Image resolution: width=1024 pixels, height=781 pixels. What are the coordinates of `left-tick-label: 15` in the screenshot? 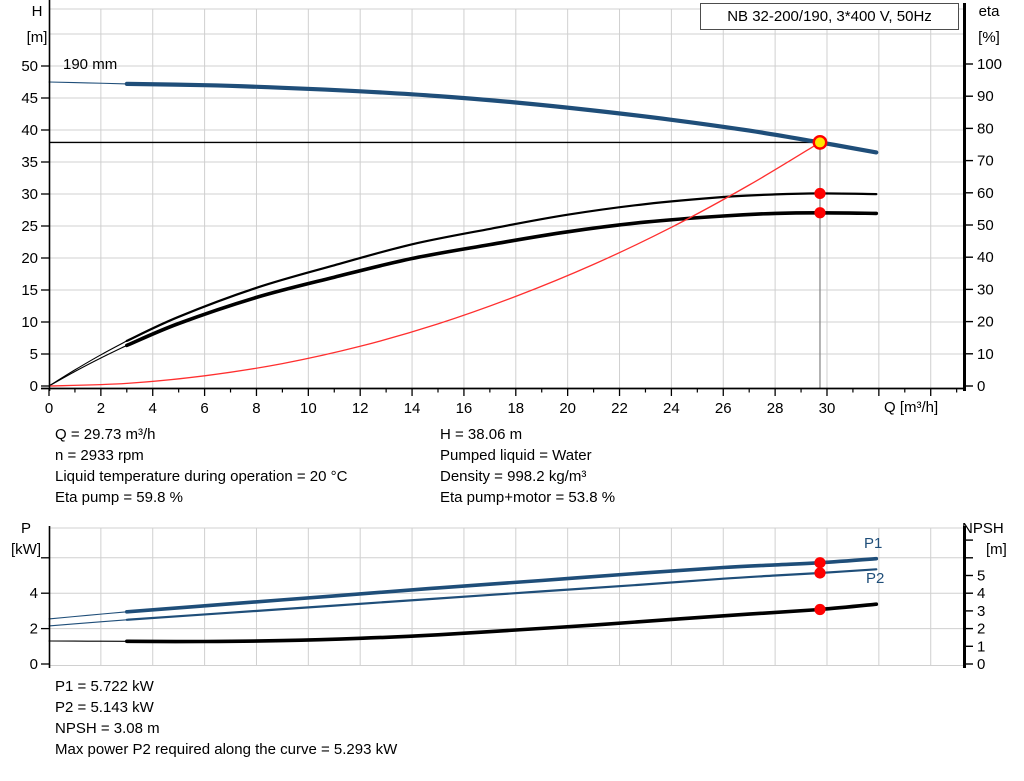 It's located at (29, 290).